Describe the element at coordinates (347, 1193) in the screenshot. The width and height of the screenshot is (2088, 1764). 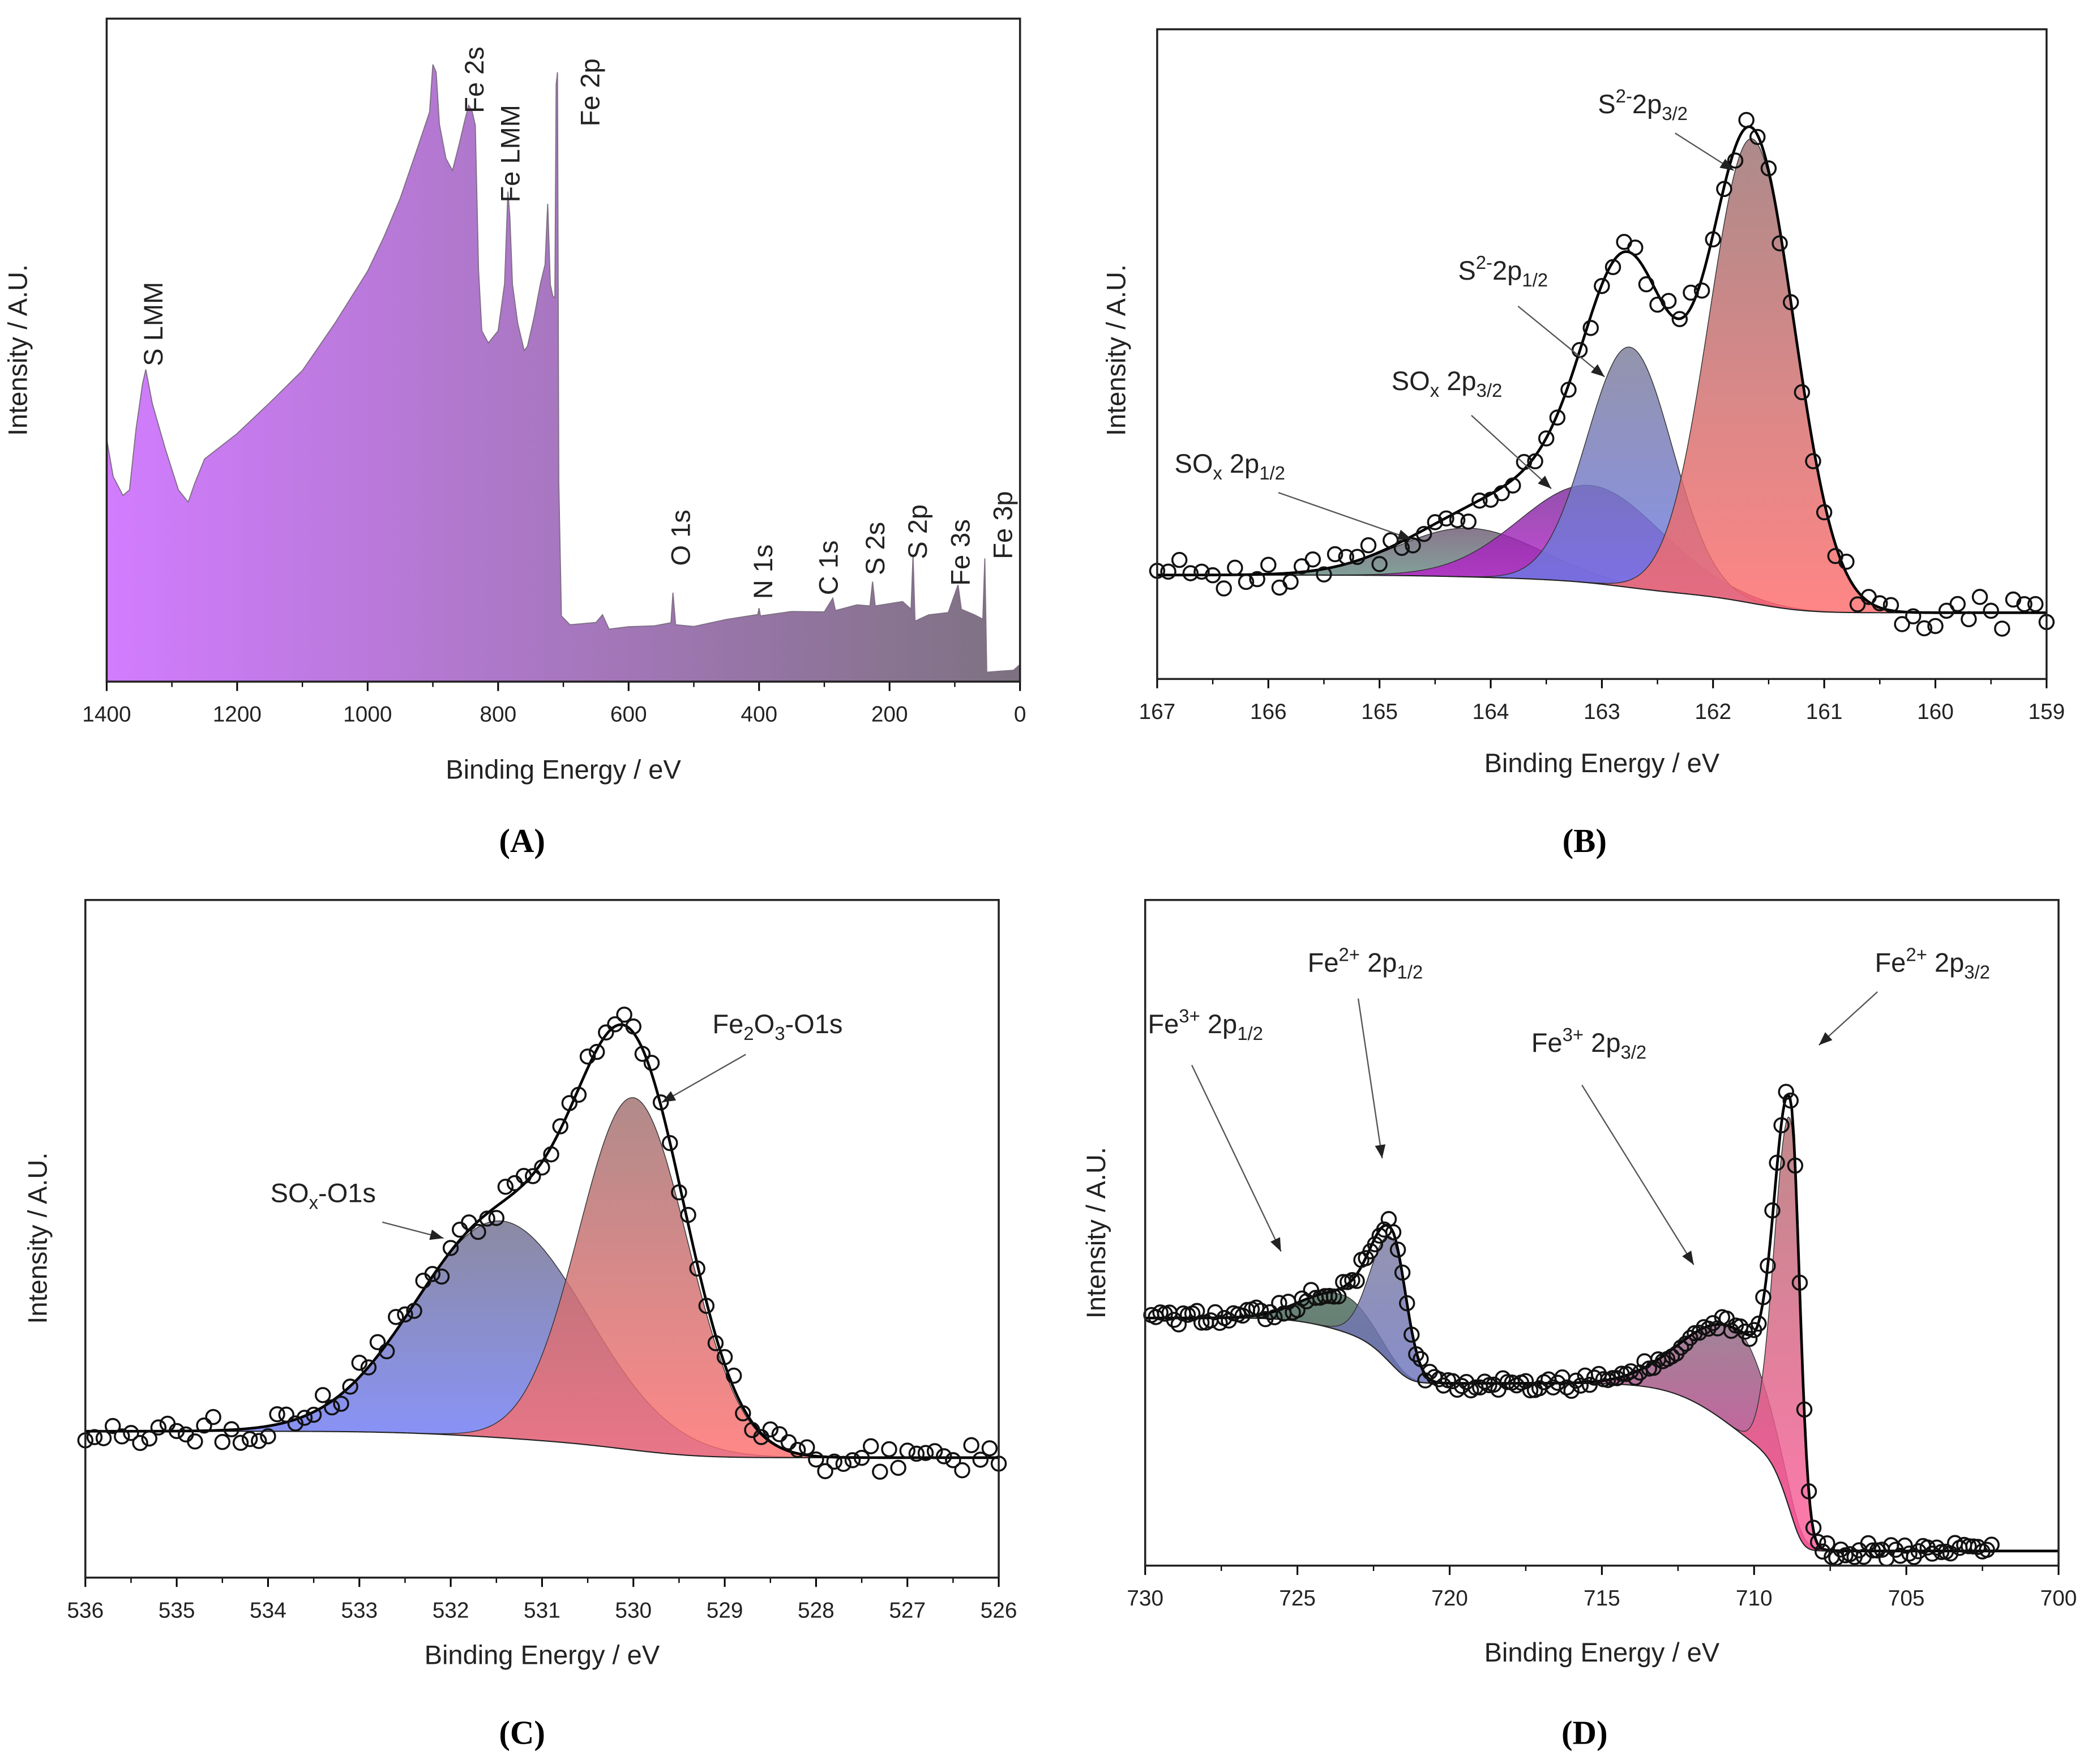
I see `label-part: -O1s` at that location.